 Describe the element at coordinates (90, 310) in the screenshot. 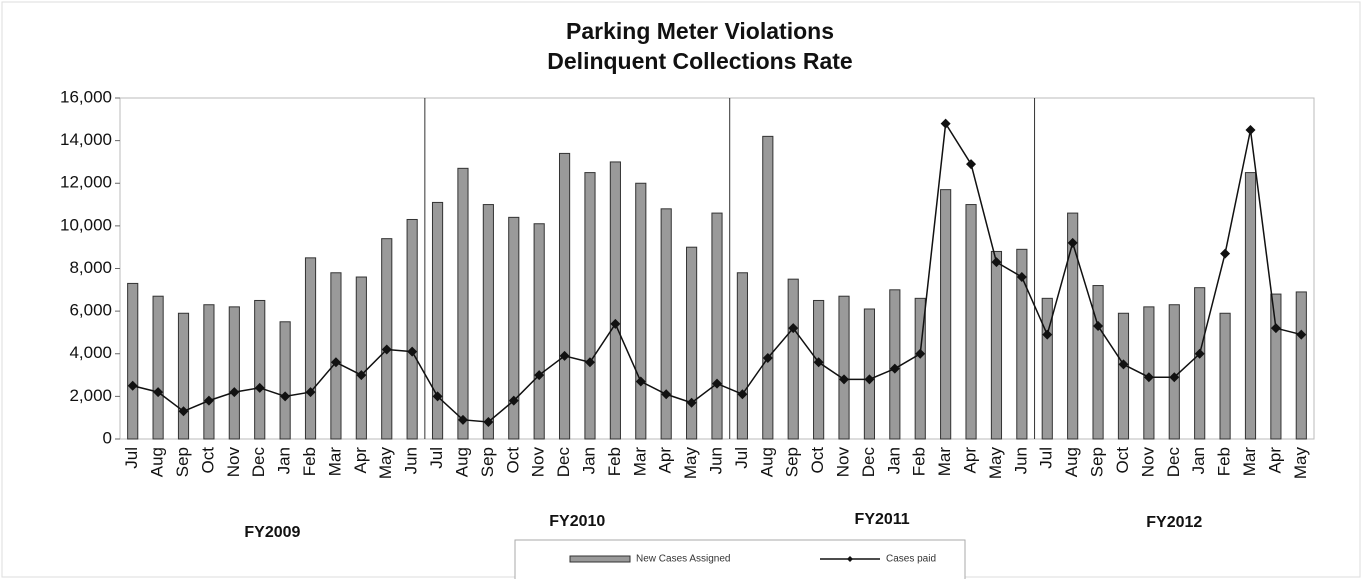

I see `y-tick-label: 6,000` at that location.